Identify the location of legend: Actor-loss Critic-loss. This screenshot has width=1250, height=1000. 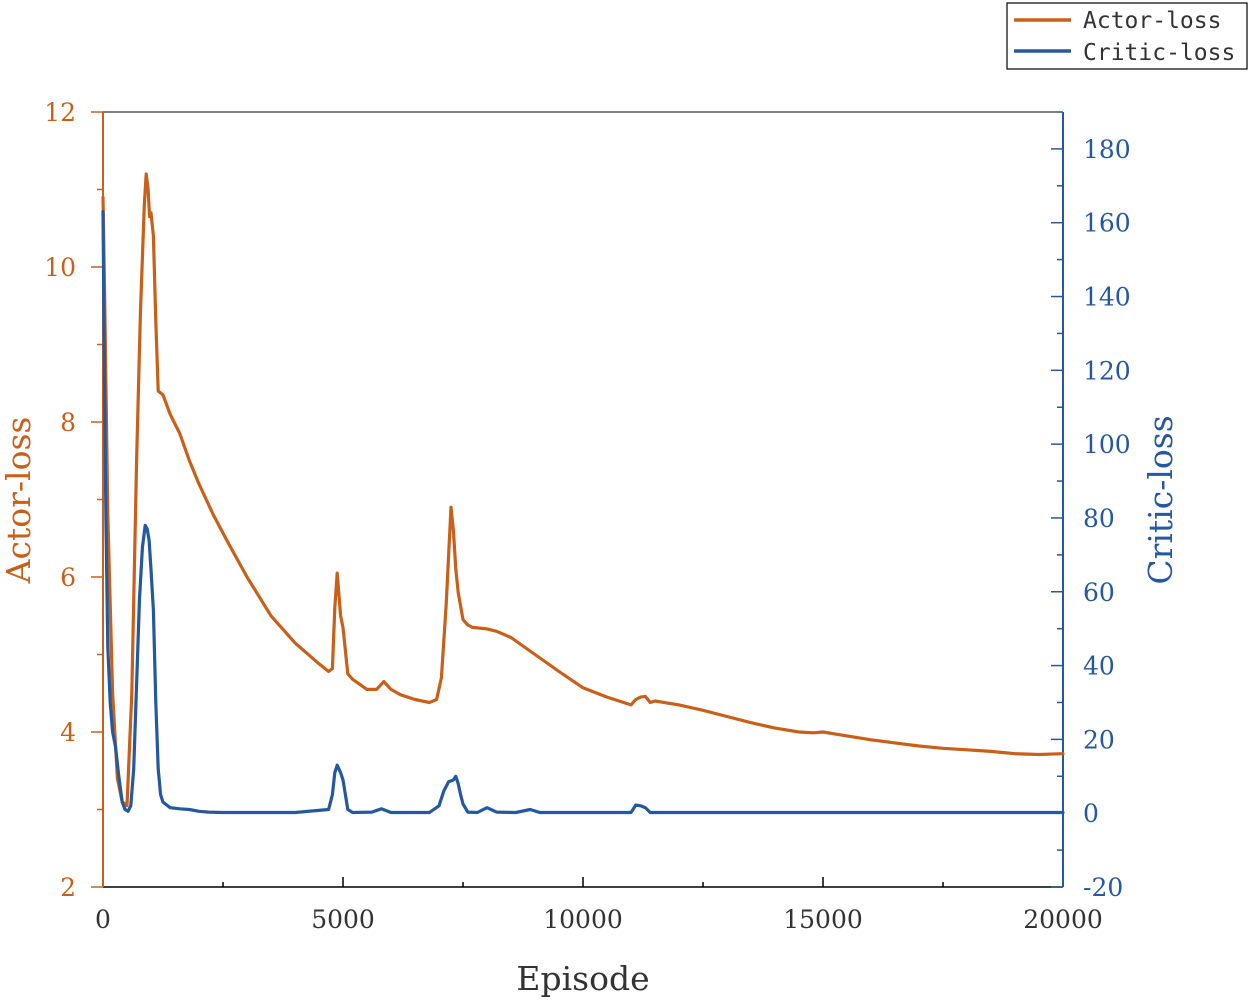
(1127, 36).